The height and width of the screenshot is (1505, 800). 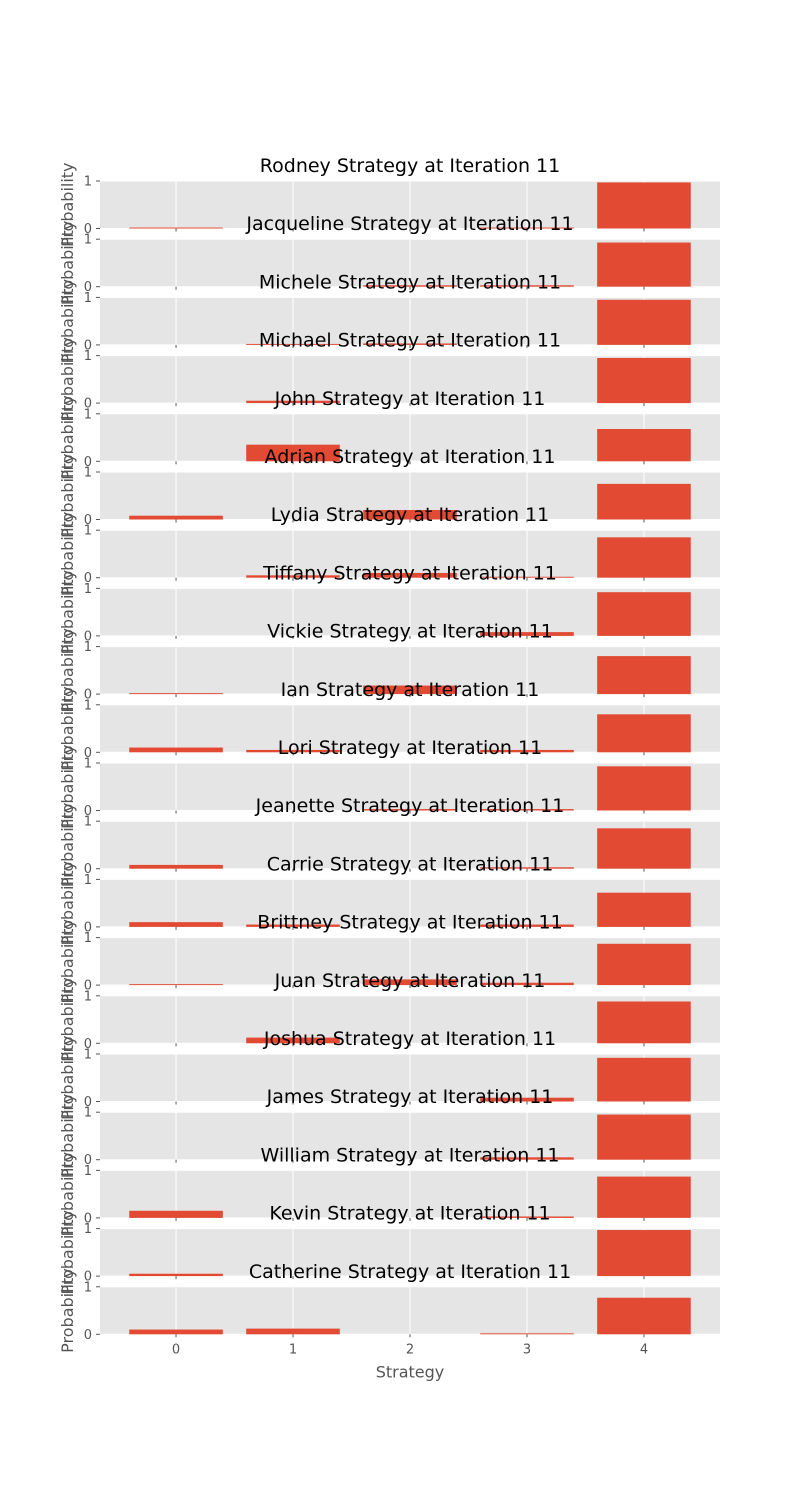 I want to click on panel-title-vickie: Vickie Strategy at Iteration 11, so click(x=410, y=632).